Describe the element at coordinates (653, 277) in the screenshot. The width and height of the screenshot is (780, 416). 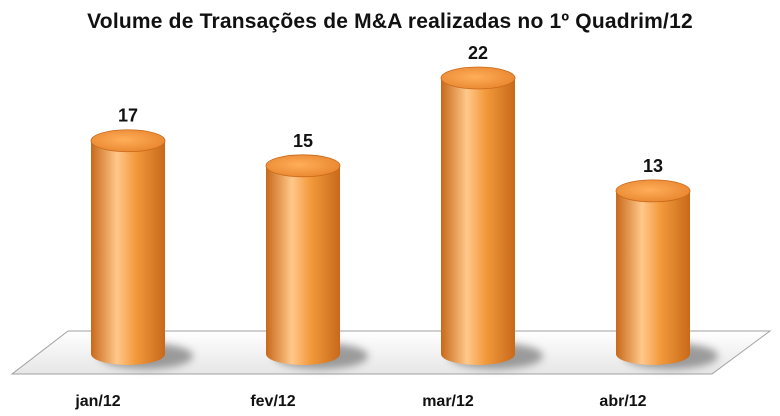
I see `bar-abr/12` at that location.